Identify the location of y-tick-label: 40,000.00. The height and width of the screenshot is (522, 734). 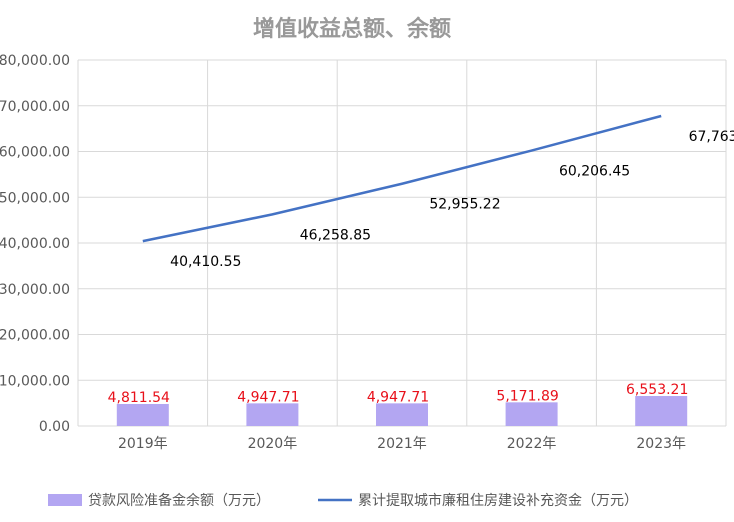
(35, 244).